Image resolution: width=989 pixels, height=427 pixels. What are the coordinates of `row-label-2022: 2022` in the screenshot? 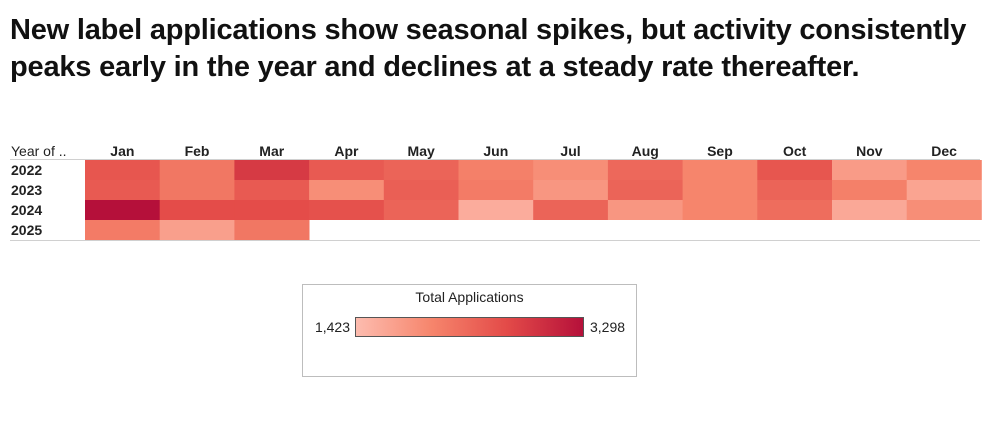 It's located at (26, 170).